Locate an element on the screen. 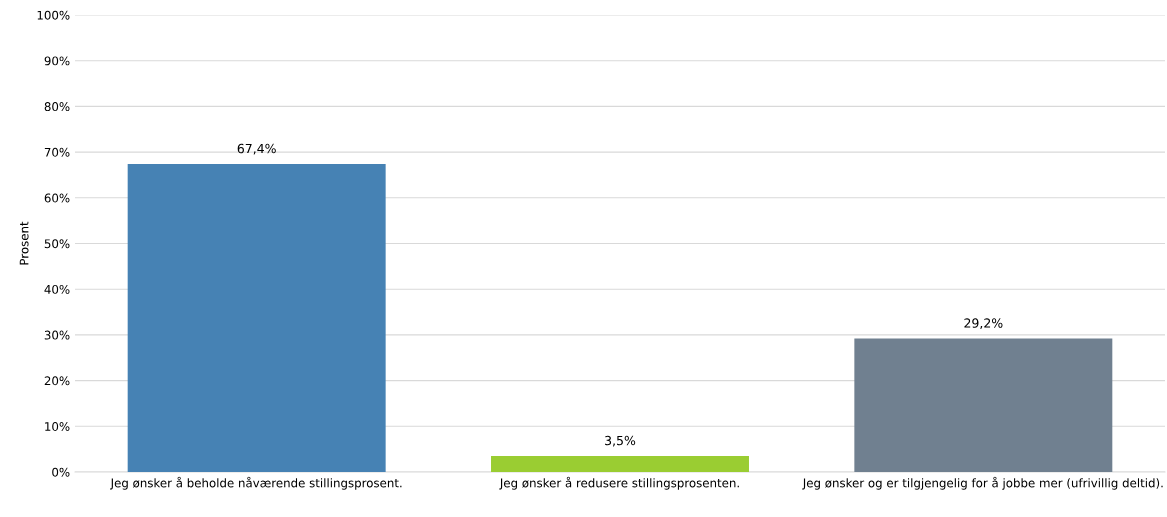 The height and width of the screenshot is (517, 1167). y-tick-label: 80% is located at coordinates (57, 107).